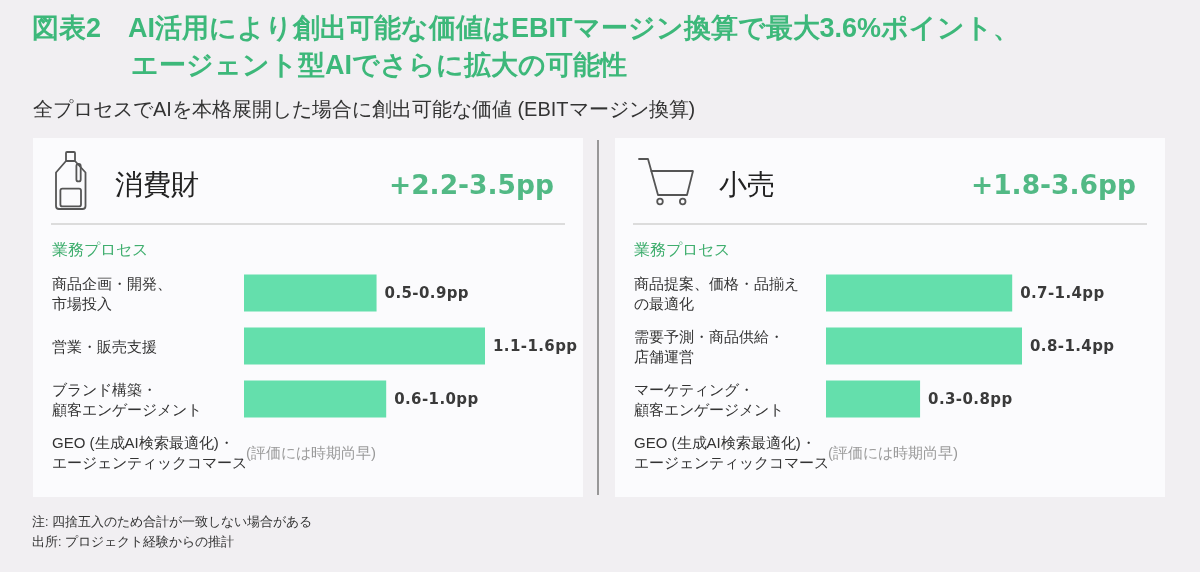  I want to click on y-tick-label: 商品提案、価格・品揃えの最適化, so click(716, 293).